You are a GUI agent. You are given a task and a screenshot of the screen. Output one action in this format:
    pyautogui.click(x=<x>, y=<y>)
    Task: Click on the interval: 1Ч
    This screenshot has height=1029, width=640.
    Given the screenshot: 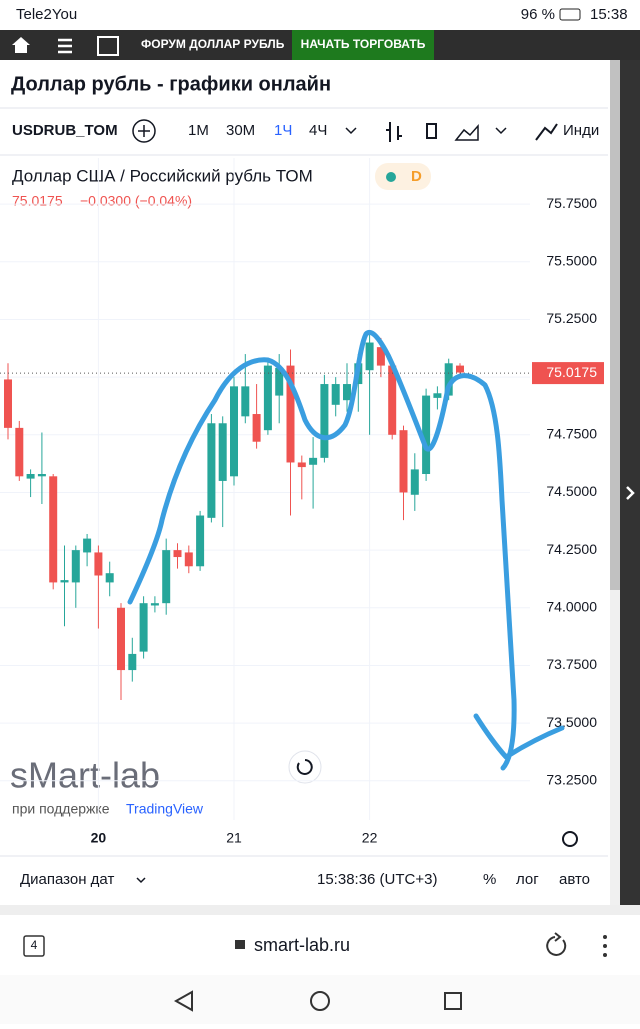 What is the action you would take?
    pyautogui.click(x=283, y=130)
    